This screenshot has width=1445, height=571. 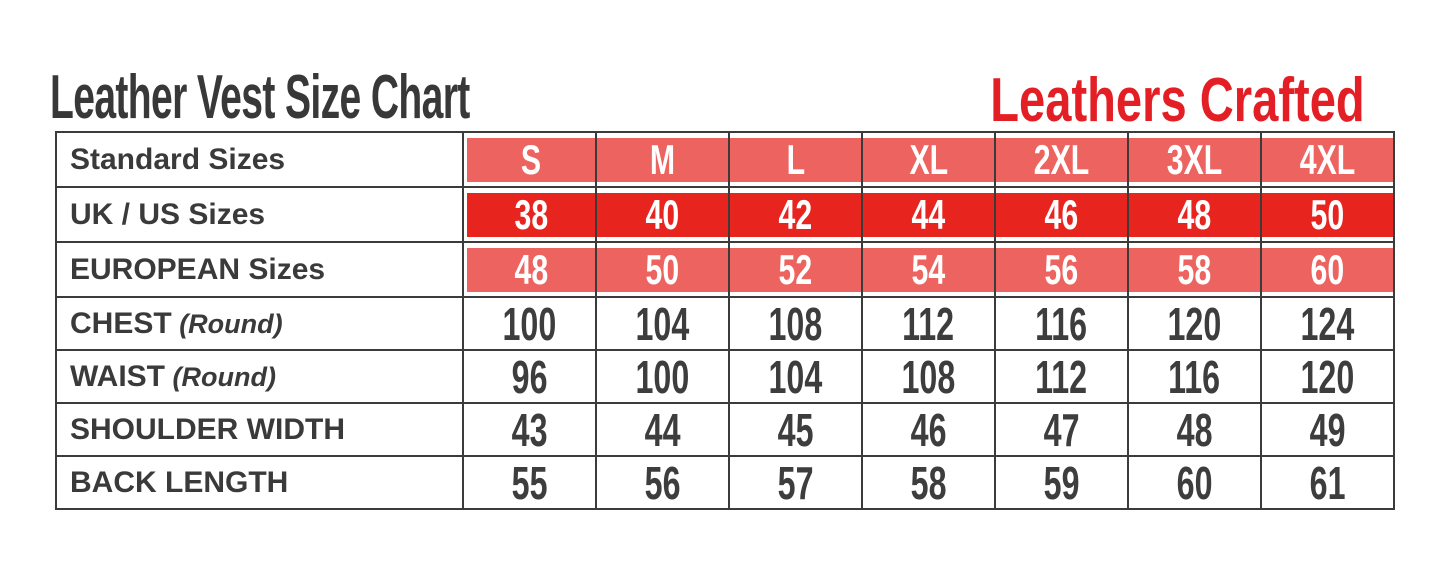 I want to click on size-value: 40, so click(x=662, y=214).